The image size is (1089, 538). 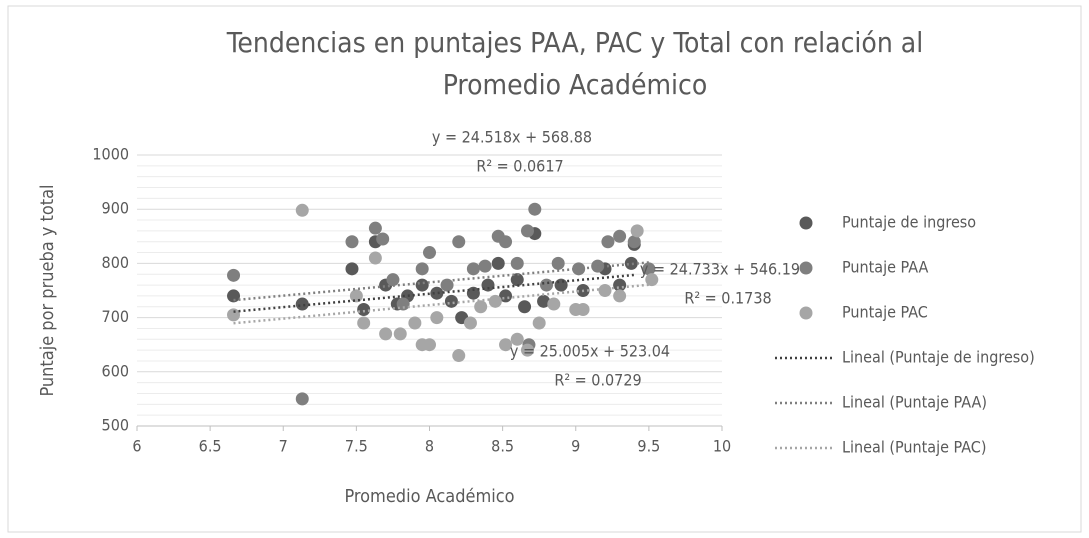 What do you see at coordinates (648, 446) in the screenshot?
I see `x-tick-label: 9.5` at bounding box center [648, 446].